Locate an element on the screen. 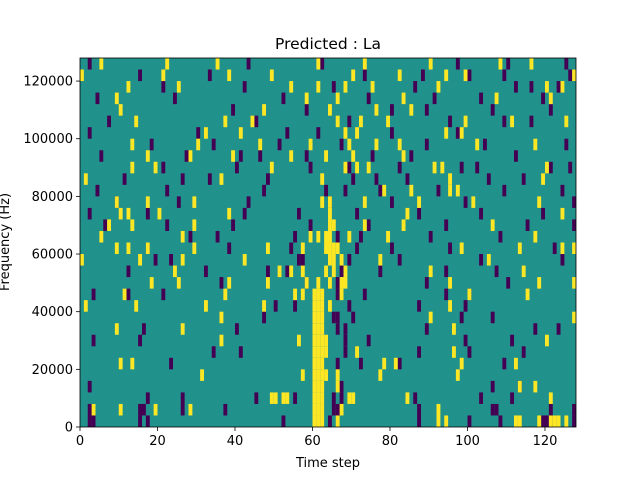 The image size is (640, 480). y-axis-ticks: 0 20000 40000 60000 80000 100000 120000 is located at coordinates (51, 255).